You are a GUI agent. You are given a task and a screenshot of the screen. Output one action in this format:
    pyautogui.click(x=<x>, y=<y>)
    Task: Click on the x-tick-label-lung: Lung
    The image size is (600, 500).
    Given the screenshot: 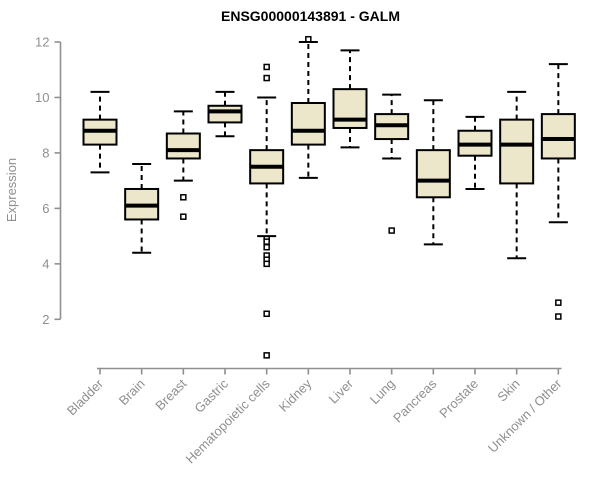 What is the action you would take?
    pyautogui.click(x=382, y=391)
    